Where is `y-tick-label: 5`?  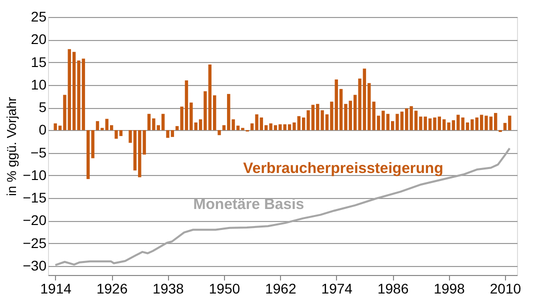 y-tick-label: 5 is located at coordinates (42, 107).